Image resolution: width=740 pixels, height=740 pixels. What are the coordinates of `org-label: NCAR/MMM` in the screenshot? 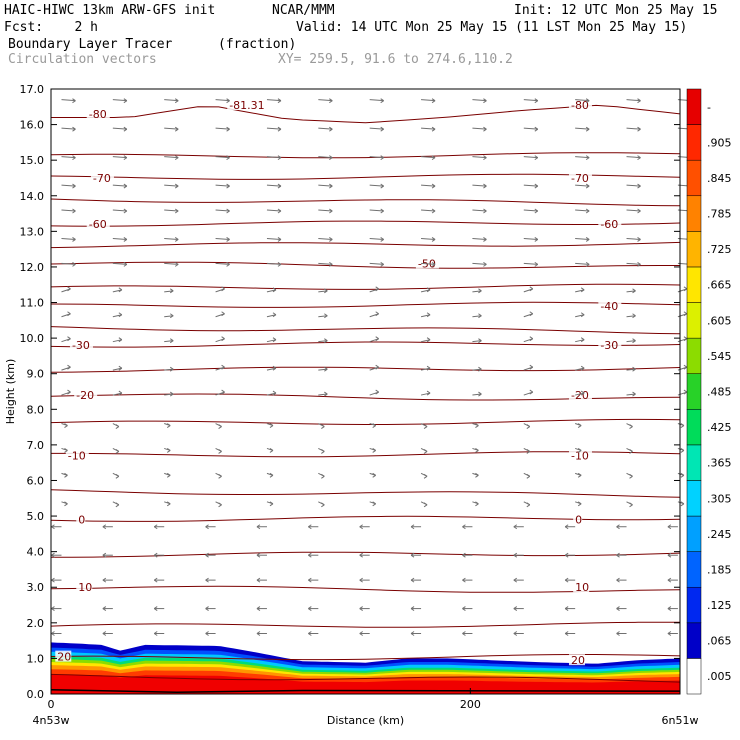 It's located at (303, 10).